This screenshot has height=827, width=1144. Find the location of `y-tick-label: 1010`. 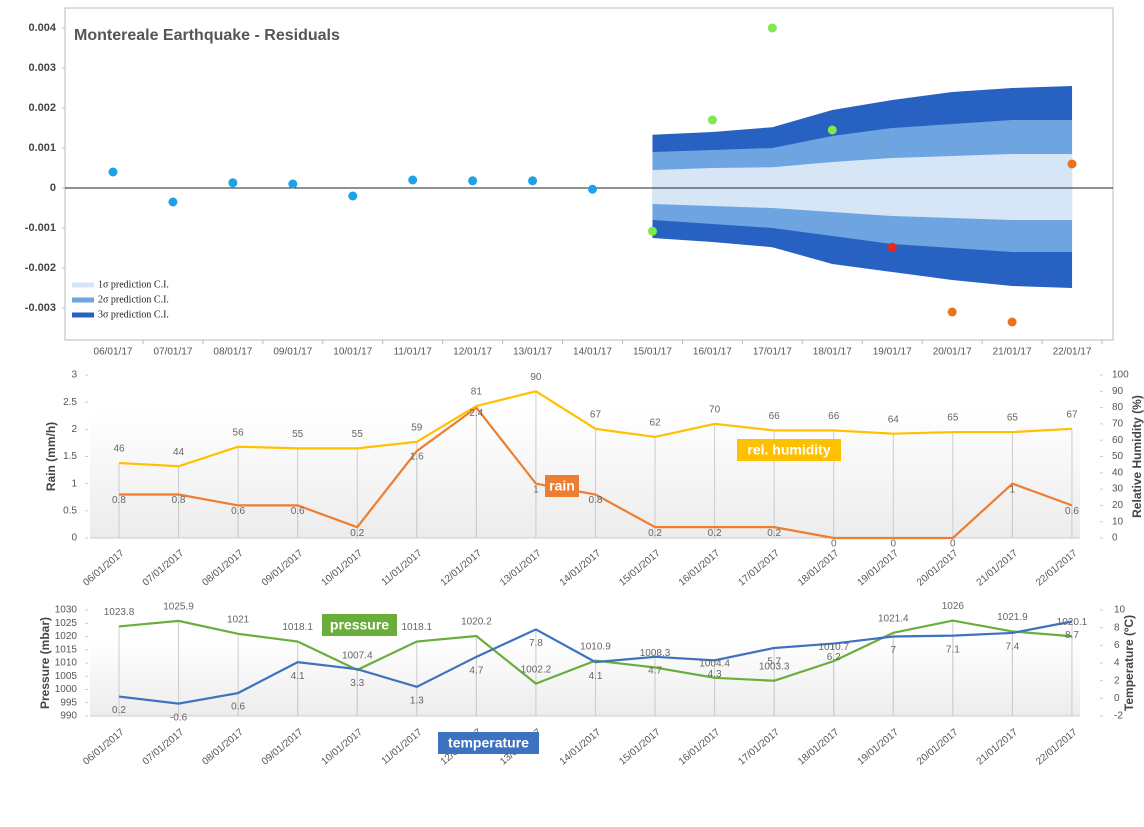

y-tick-label: 1010 is located at coordinates (66, 663).